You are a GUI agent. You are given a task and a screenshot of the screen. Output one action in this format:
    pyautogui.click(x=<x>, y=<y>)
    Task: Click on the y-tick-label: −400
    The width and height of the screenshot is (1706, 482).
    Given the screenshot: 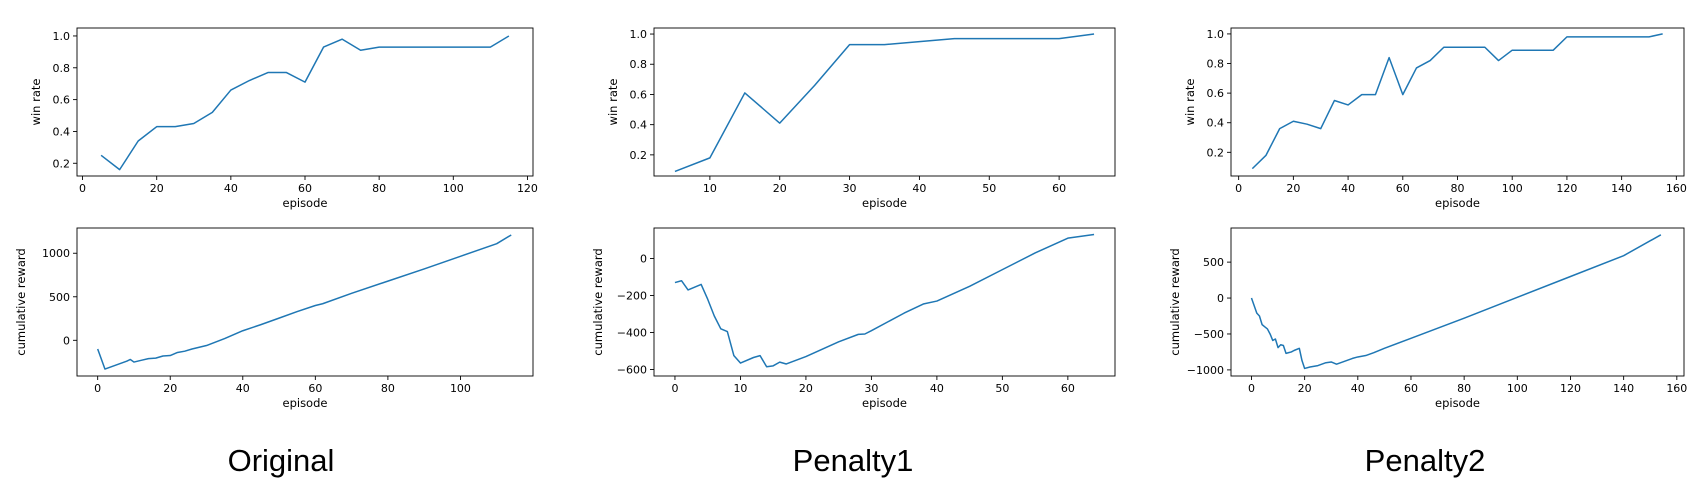 What is the action you would take?
    pyautogui.click(x=632, y=333)
    